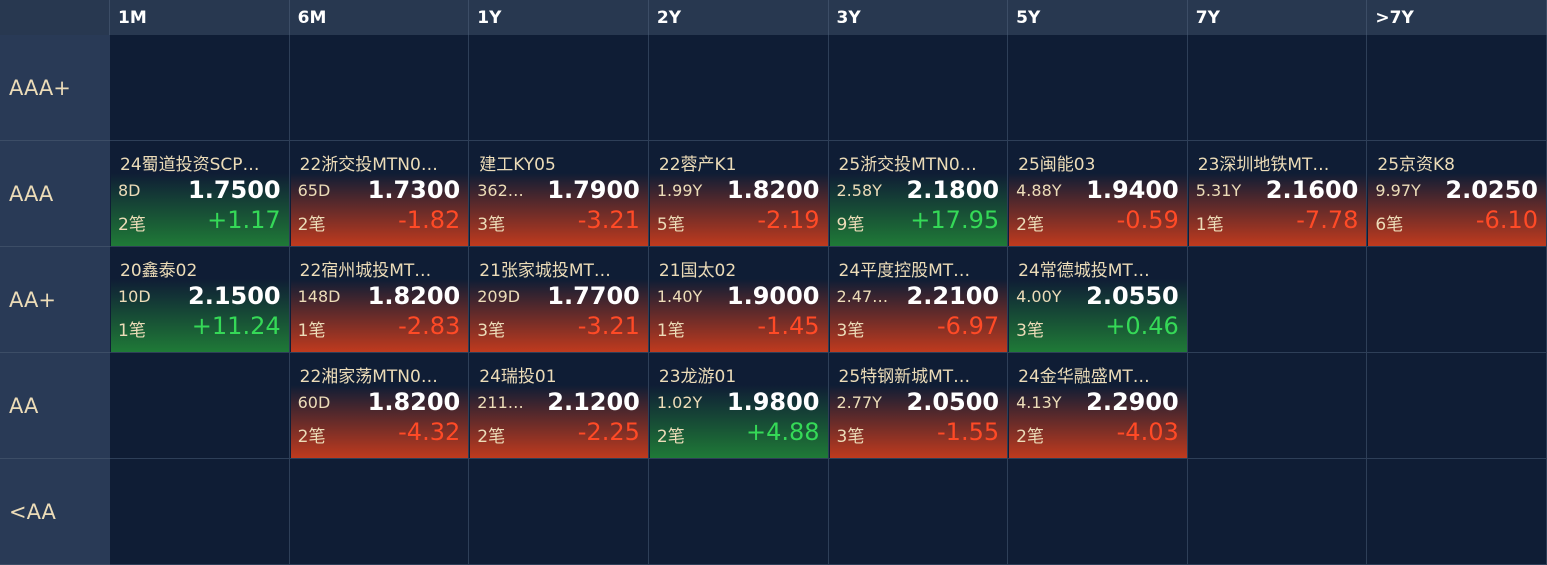 Image resolution: width=1547 pixels, height=565 pixels. What do you see at coordinates (429, 432) in the screenshot?
I see `change: -4.32` at bounding box center [429, 432].